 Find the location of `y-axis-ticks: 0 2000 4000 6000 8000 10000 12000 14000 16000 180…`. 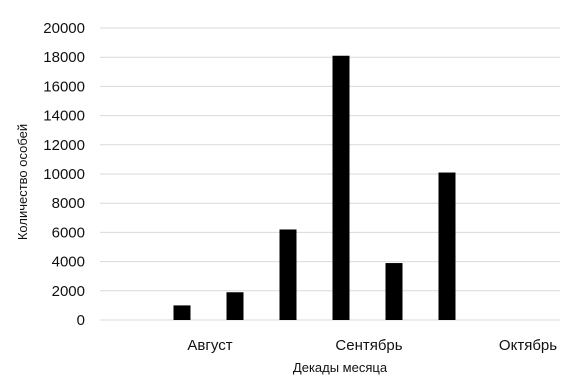

y-axis-ticks: 0 2000 4000 6000 8000 10000 12000 14000 16000 180… is located at coordinates (64, 174).